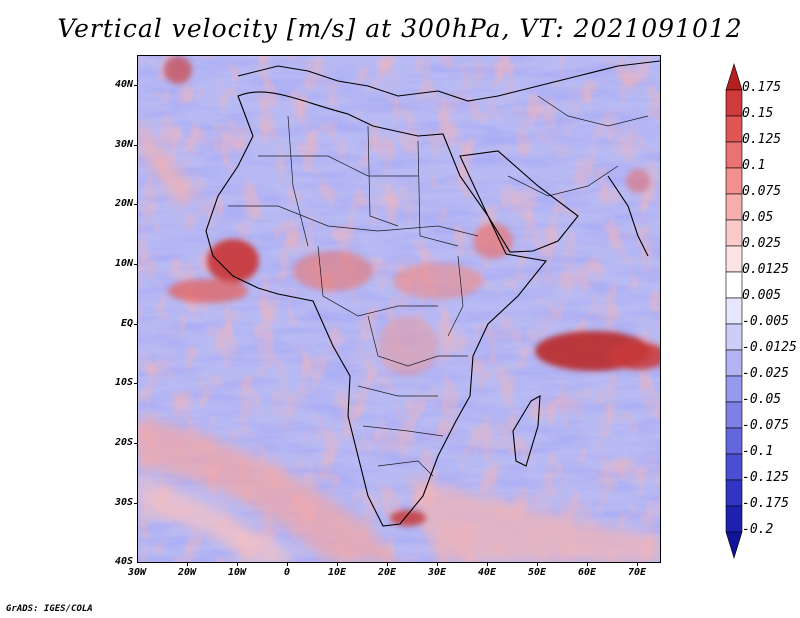  What do you see at coordinates (387, 572) in the screenshot?
I see `lon-label-20e: 20E` at bounding box center [387, 572].